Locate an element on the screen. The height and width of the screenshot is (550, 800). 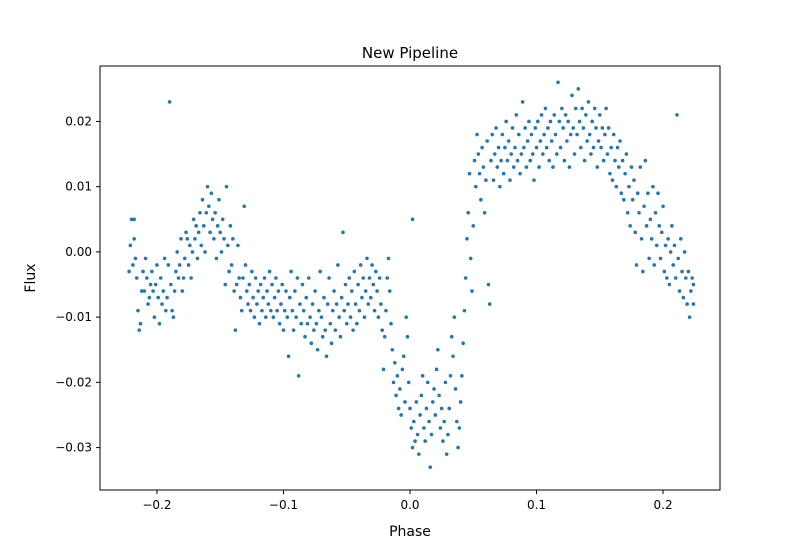
x-axis-ticks: −0.2 −0.1 0.0 0.1 0.2 is located at coordinates (407, 501).